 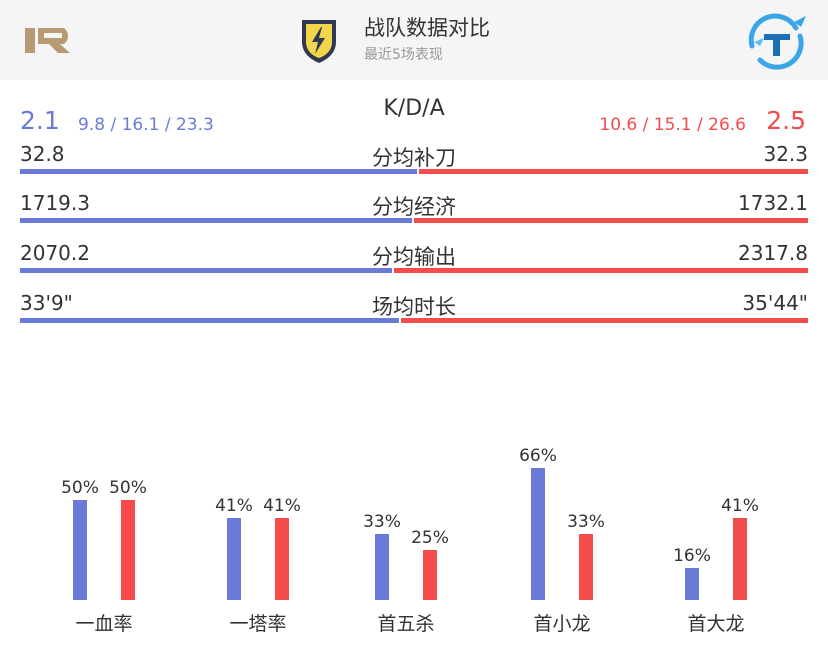 I want to click on stat-label: 场均时长, so click(x=414, y=307).